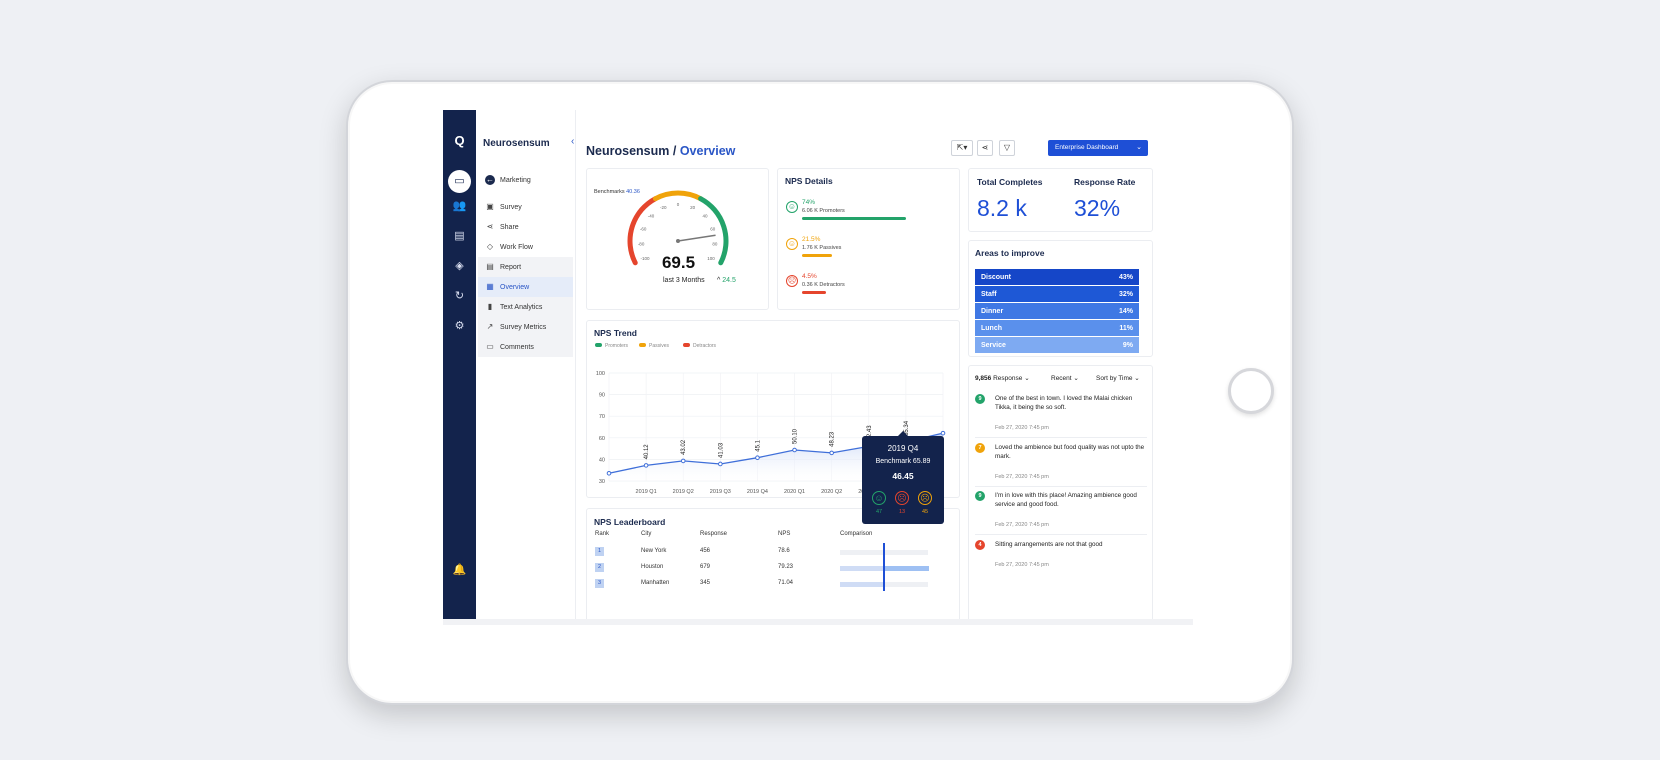 The width and height of the screenshot is (1660, 760). Describe the element at coordinates (602, 534) in the screenshot. I see `col-rank: Rank` at that location.